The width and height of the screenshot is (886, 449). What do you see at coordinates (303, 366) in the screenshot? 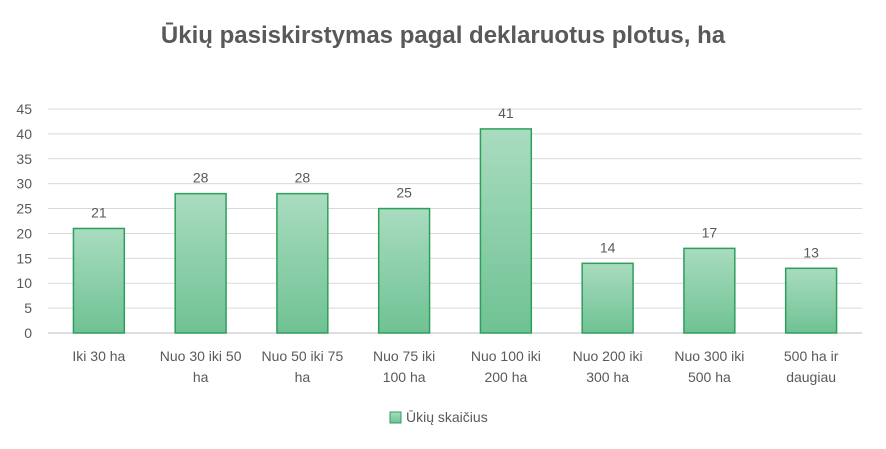
I see `category-label: Nuo 50 iki 75 ha` at bounding box center [303, 366].